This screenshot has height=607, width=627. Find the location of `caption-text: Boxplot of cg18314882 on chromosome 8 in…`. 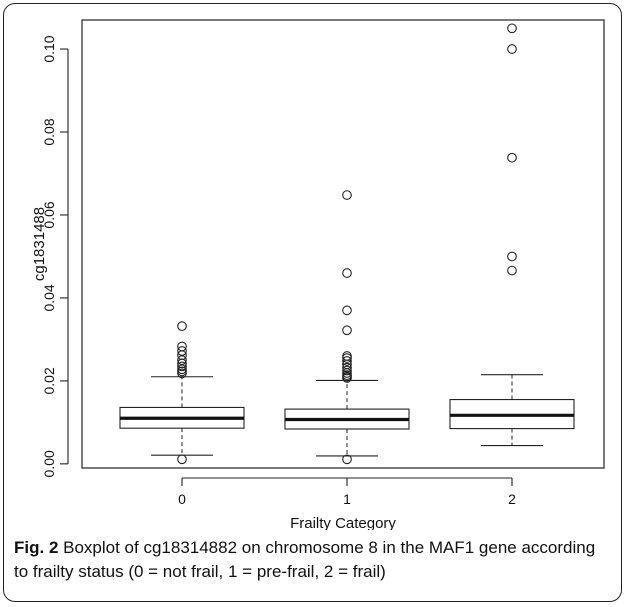

caption-text: Boxplot of cg18314882 on chromosome 8 in… is located at coordinates (305, 559).